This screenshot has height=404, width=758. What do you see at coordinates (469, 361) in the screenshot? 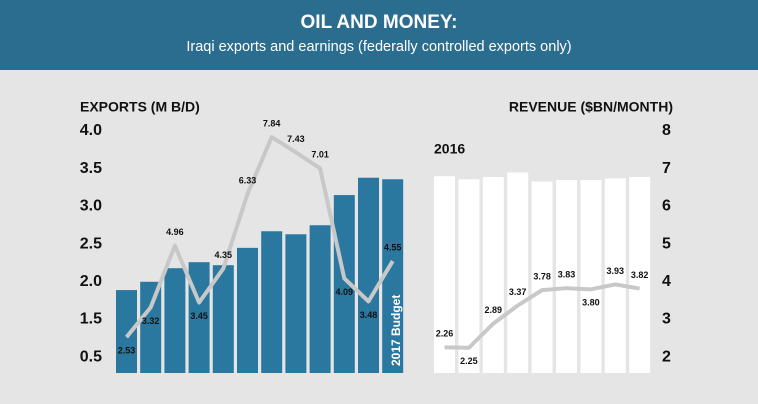
I see `value-label: 2.25` at bounding box center [469, 361].